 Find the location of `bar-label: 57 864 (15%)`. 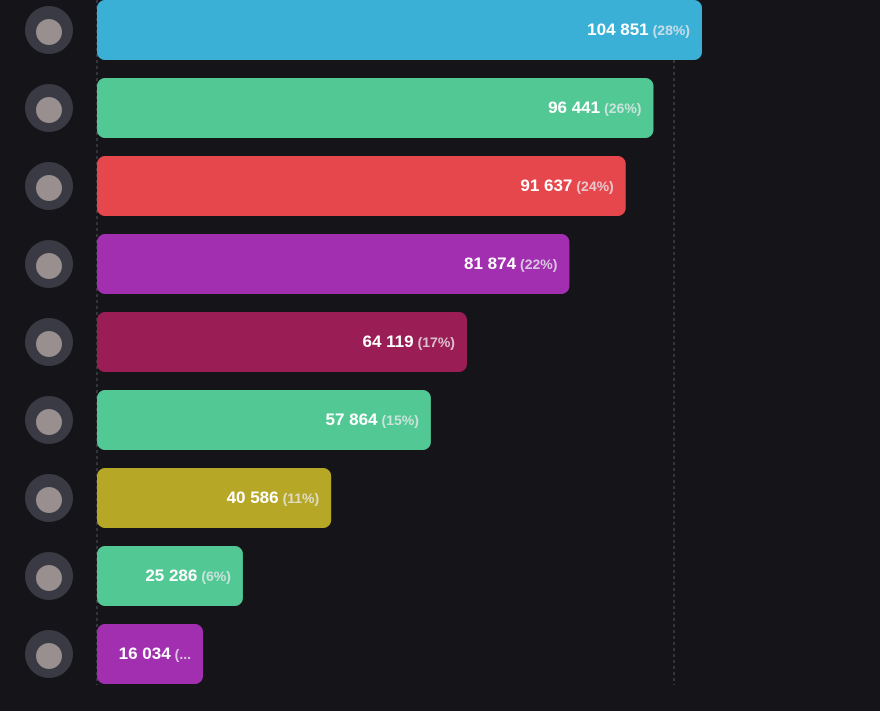

bar-label: 57 864 (15%) is located at coordinates (372, 419).